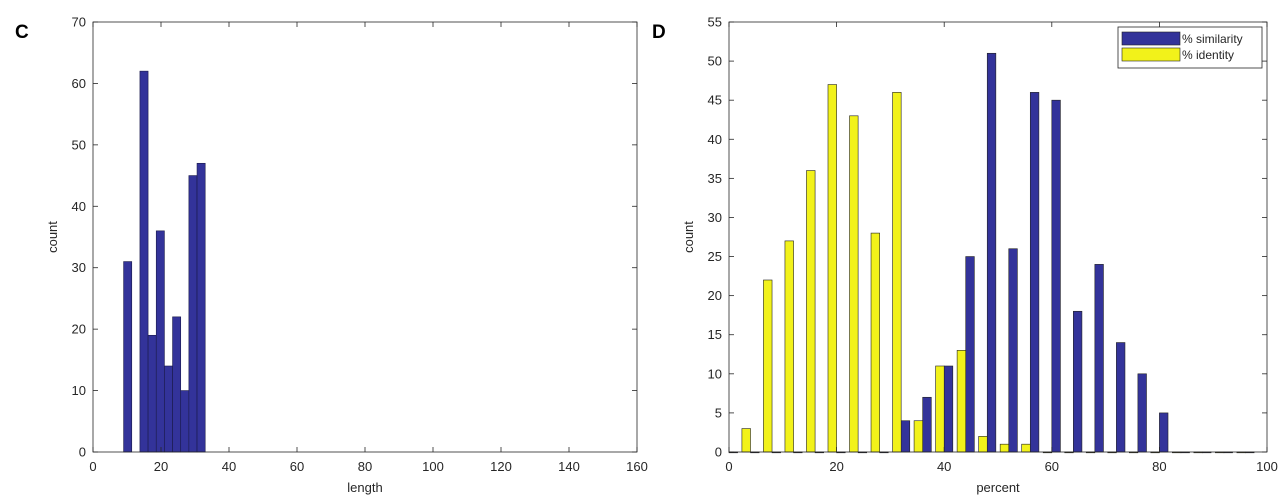 The image size is (1285, 504). Describe the element at coordinates (79, 83) in the screenshot. I see `y-tick-label: 60` at that location.